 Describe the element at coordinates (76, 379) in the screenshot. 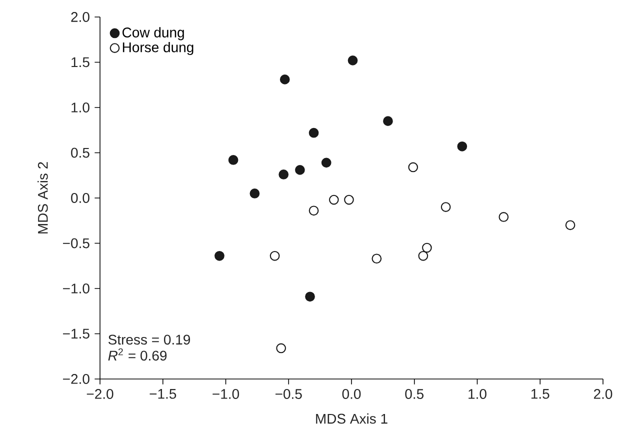

I see `y-tick-label: −2.0` at that location.